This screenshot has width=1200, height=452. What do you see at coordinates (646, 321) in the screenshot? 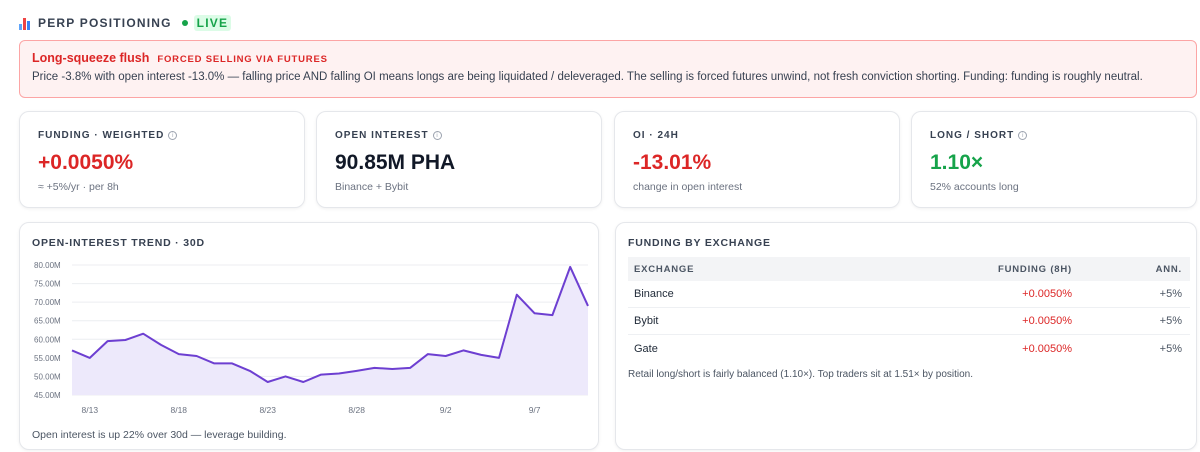
I see `exchange-cell: Bybit` at bounding box center [646, 321].